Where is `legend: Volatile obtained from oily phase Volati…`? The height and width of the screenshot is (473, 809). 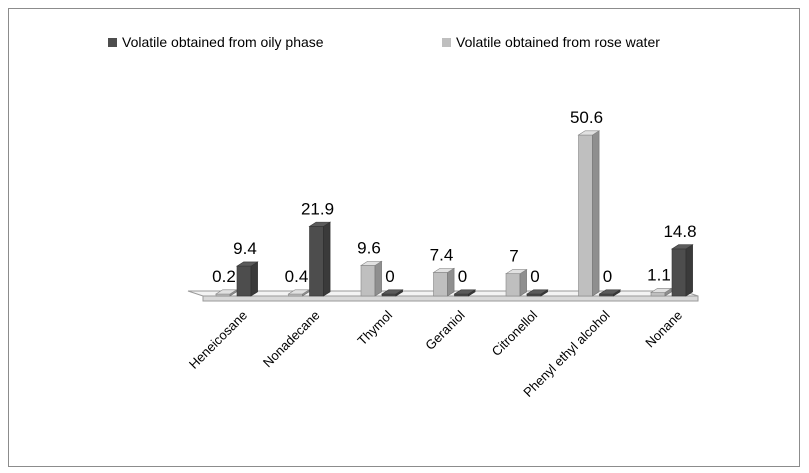
legend: Volatile obtained from oily phase Volati… is located at coordinates (384, 42).